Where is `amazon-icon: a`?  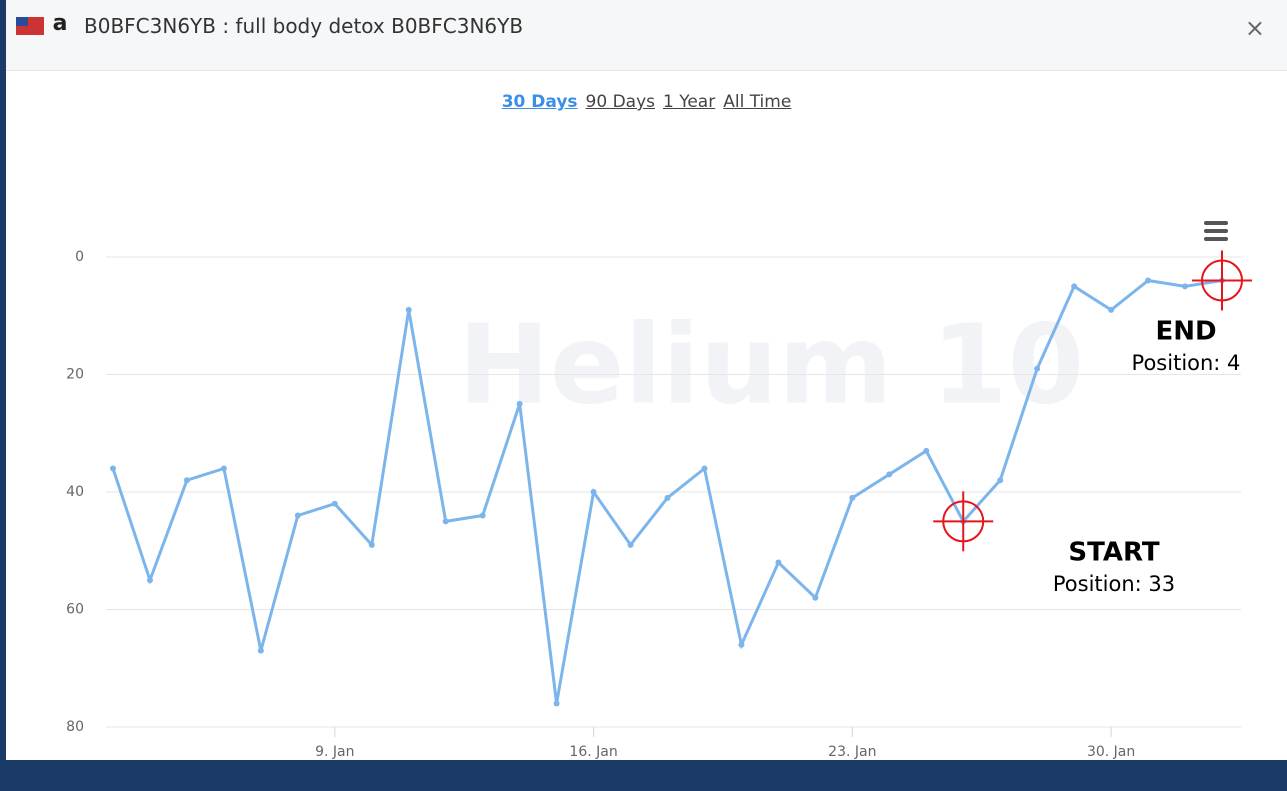 amazon-icon: a is located at coordinates (60, 23).